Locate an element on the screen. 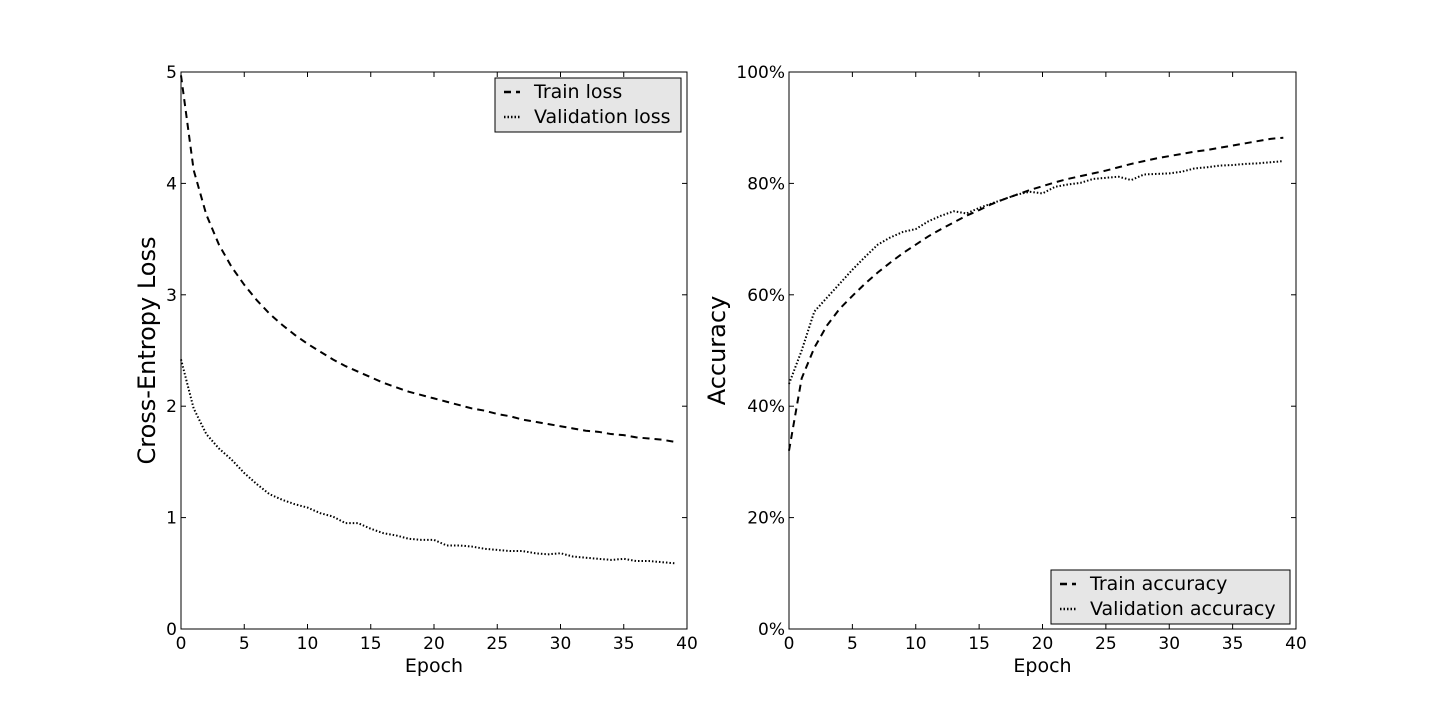  legend-label: Validation accuracy is located at coordinates (1183, 609).